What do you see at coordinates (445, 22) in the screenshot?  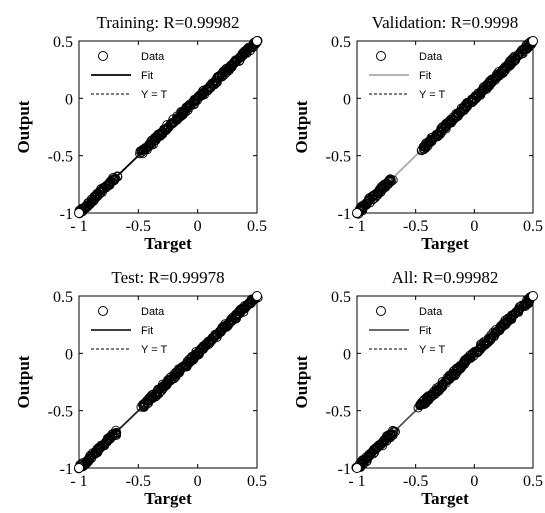 I see `panel-title: Validation: R=0.9998` at bounding box center [445, 22].